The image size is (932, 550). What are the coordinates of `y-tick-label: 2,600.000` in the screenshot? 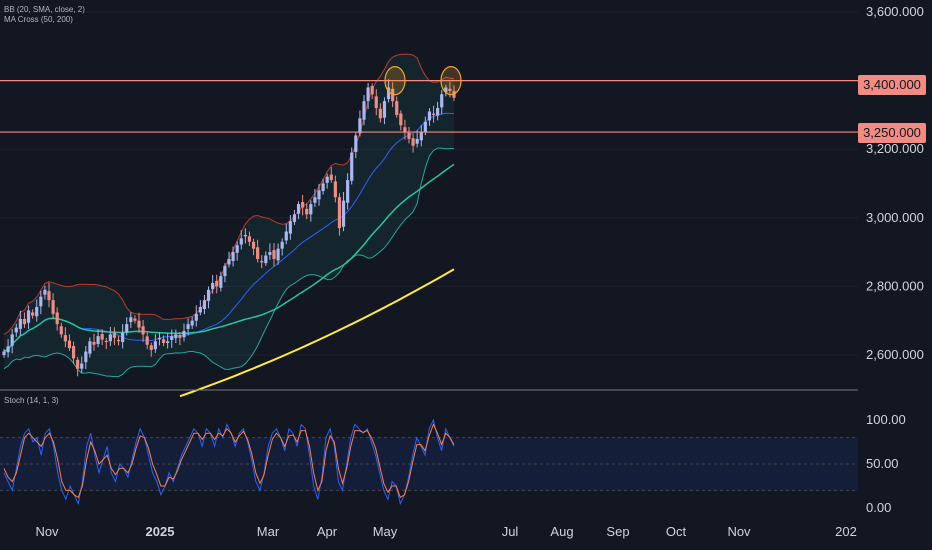 It's located at (895, 354).